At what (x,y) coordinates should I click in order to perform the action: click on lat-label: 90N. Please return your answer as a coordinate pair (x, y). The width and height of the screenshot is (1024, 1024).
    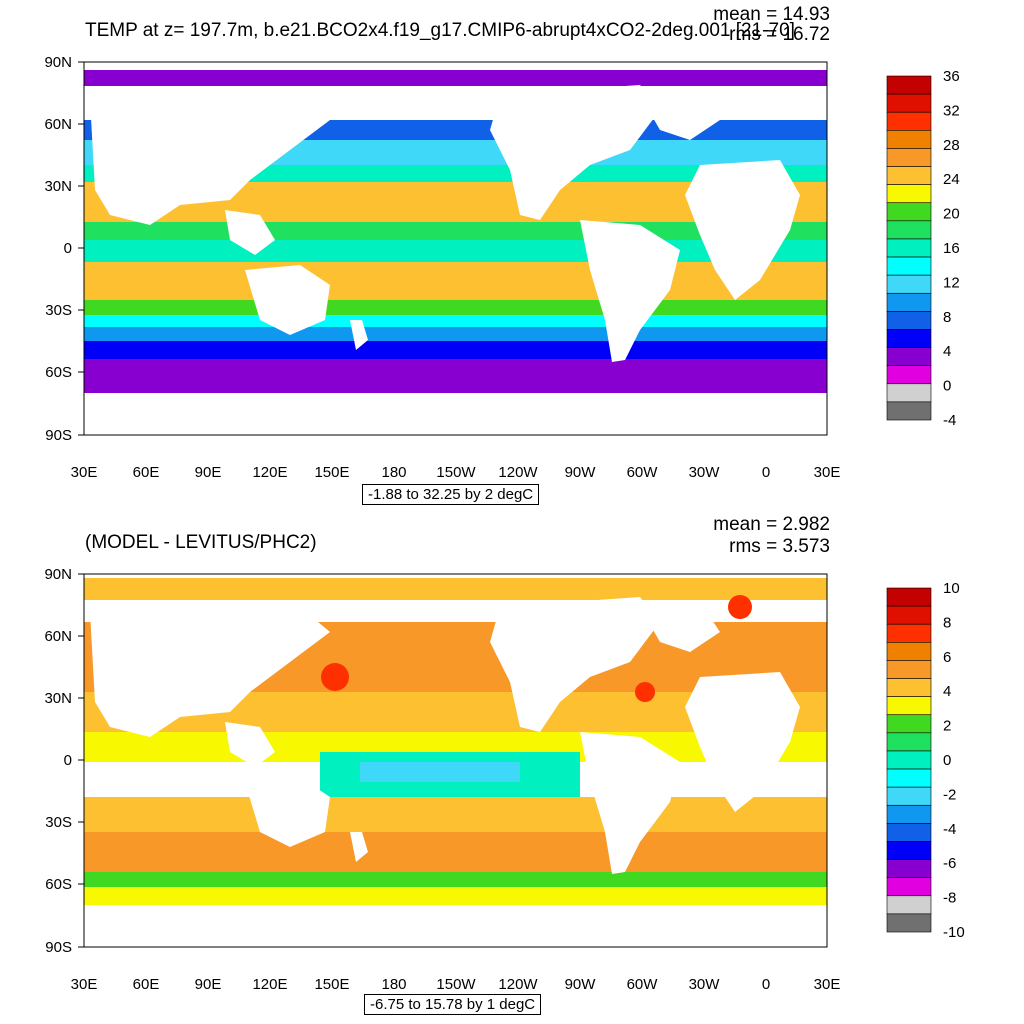
    Looking at the image, I should click on (58, 574).